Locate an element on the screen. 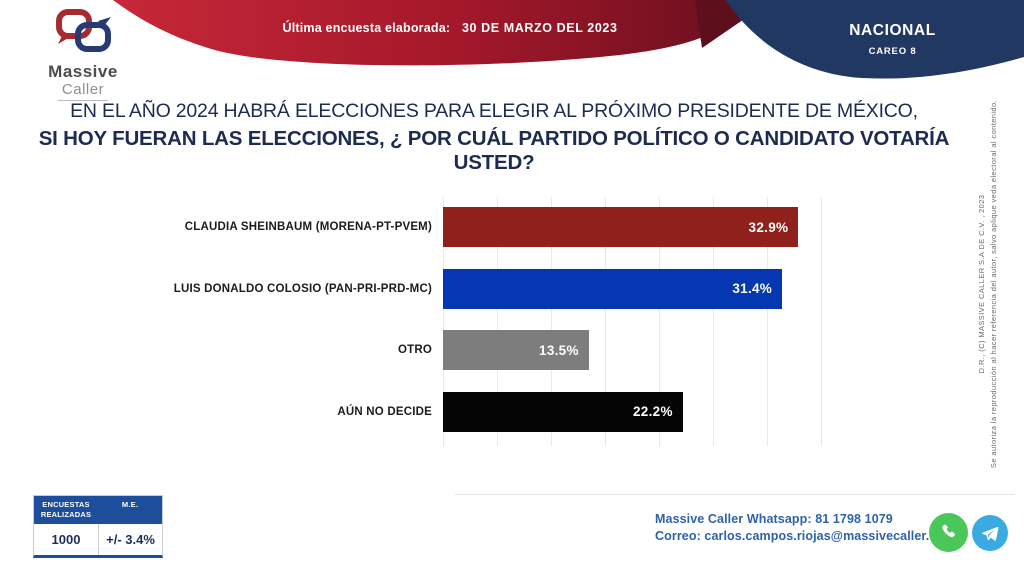 The image size is (1024, 576). region-label: NACIONAL is located at coordinates (892, 30).